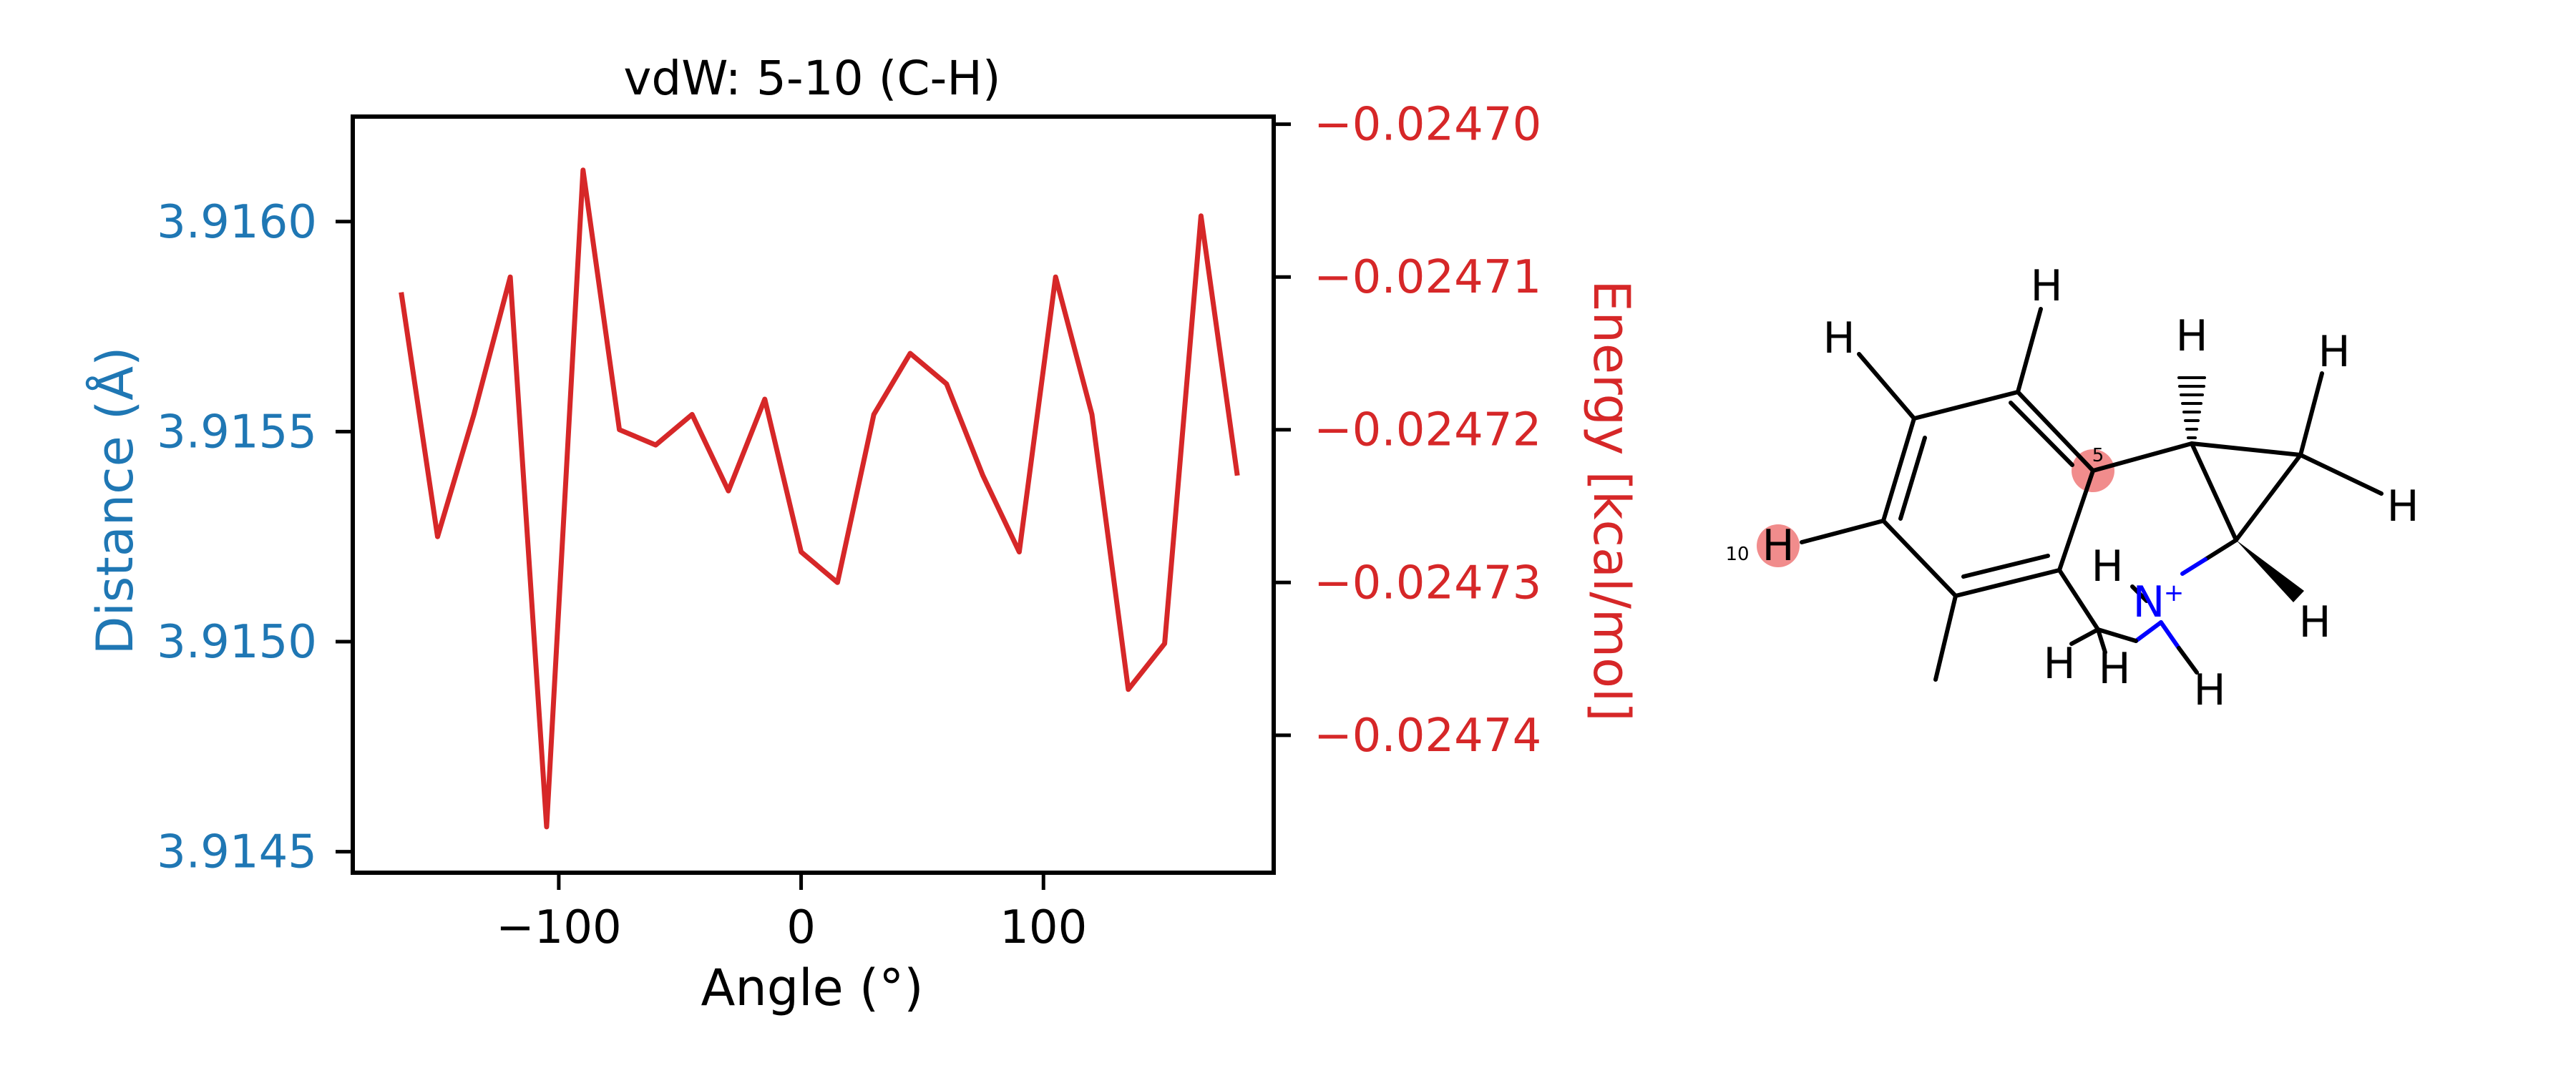 The image size is (2576, 1073). Describe the element at coordinates (1737, 554) in the screenshot. I see `atom-index-label: 10` at that location.